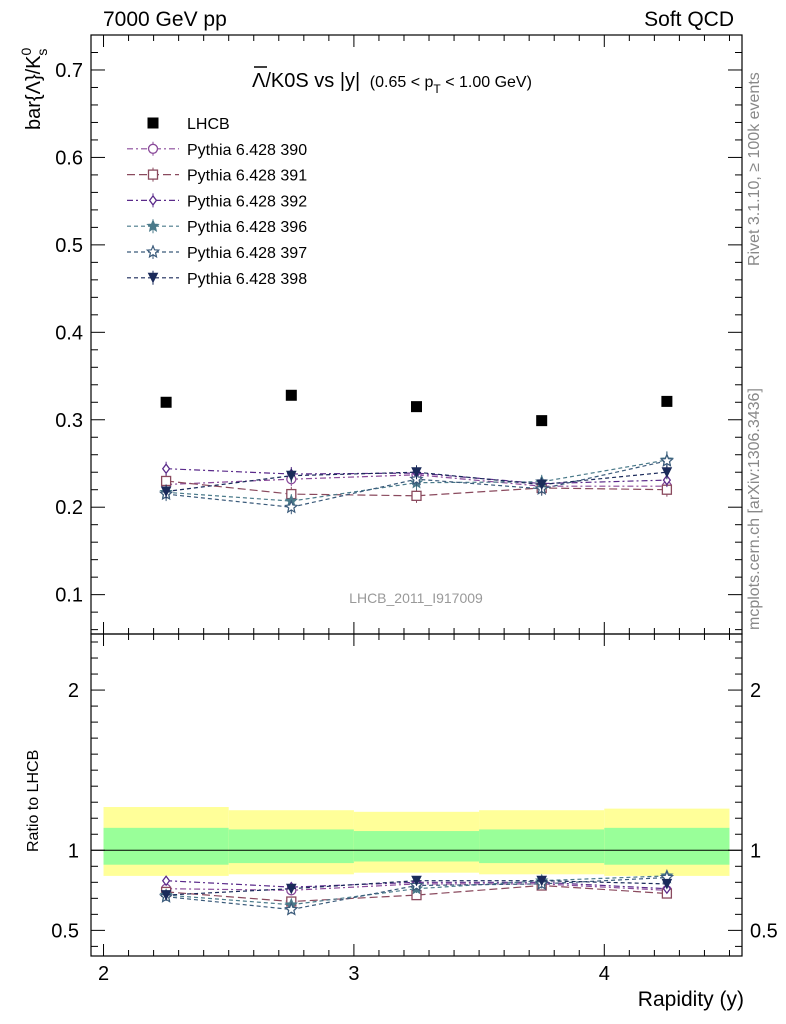 Image resolution: width=786 pixels, height=1024 pixels. What do you see at coordinates (69, 596) in the screenshot?
I see `main-y-tick-label: 0.1` at bounding box center [69, 596].